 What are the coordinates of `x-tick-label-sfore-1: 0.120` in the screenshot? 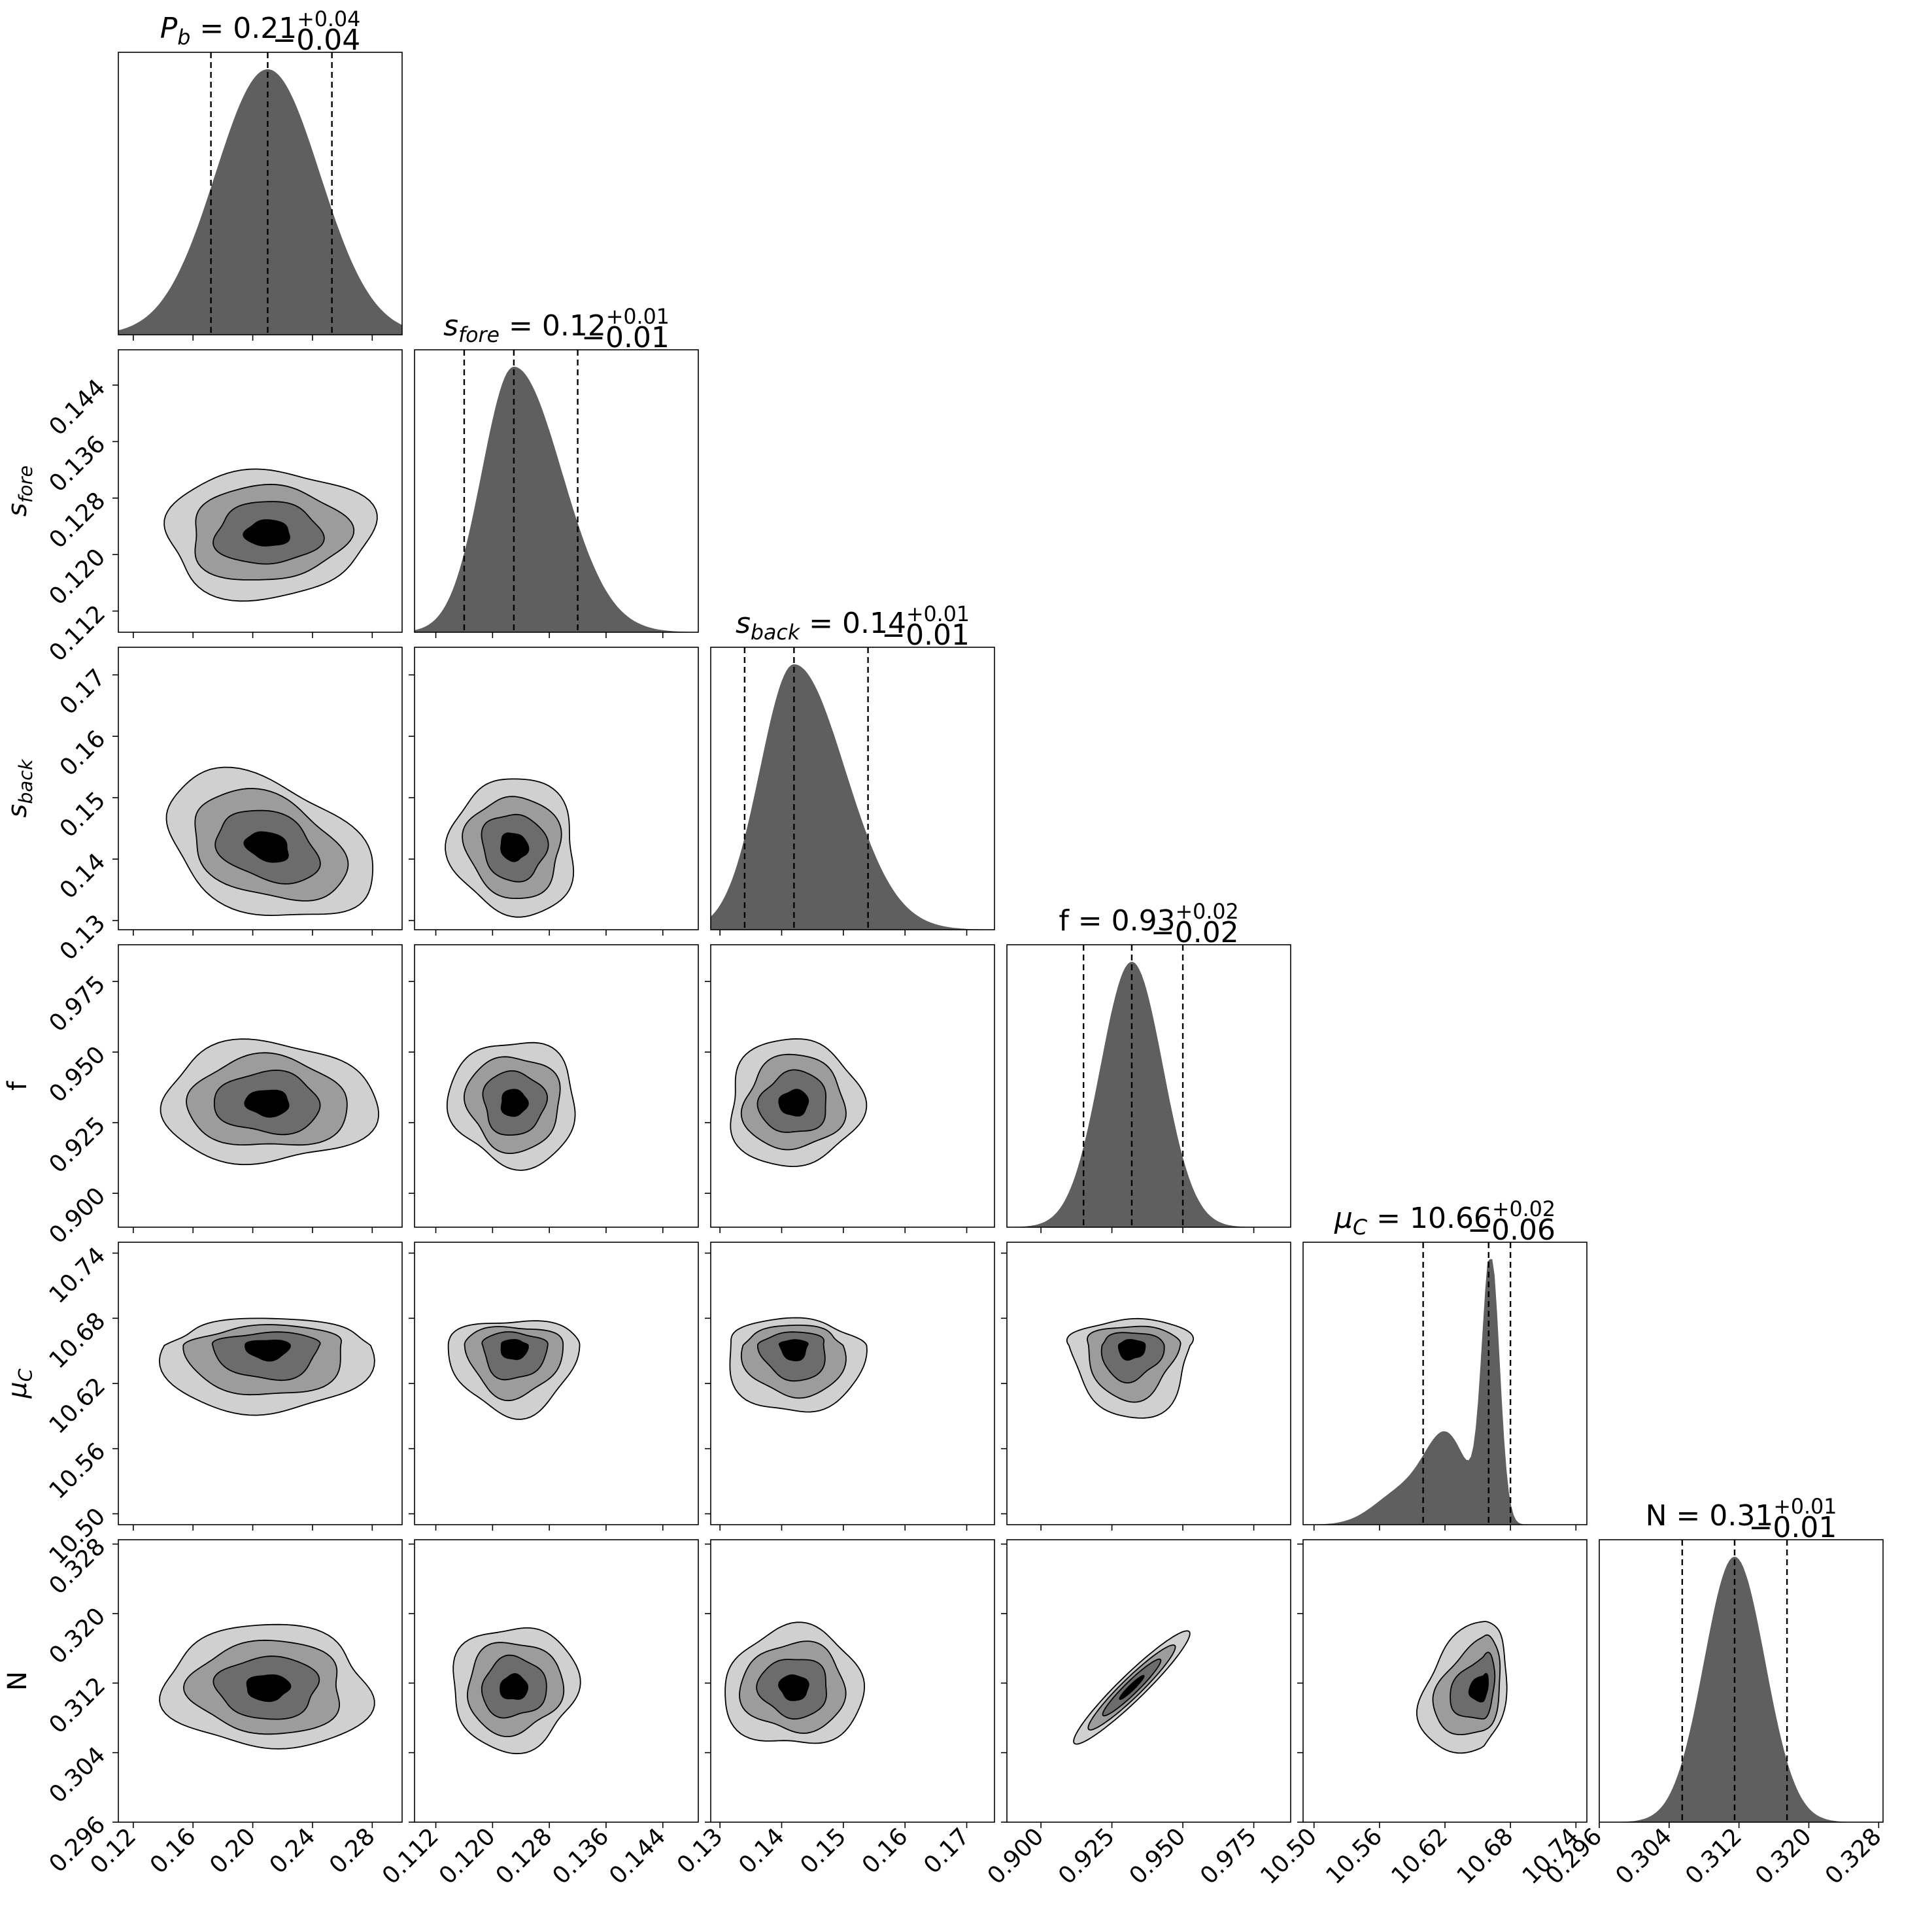 It's located at (467, 1856).